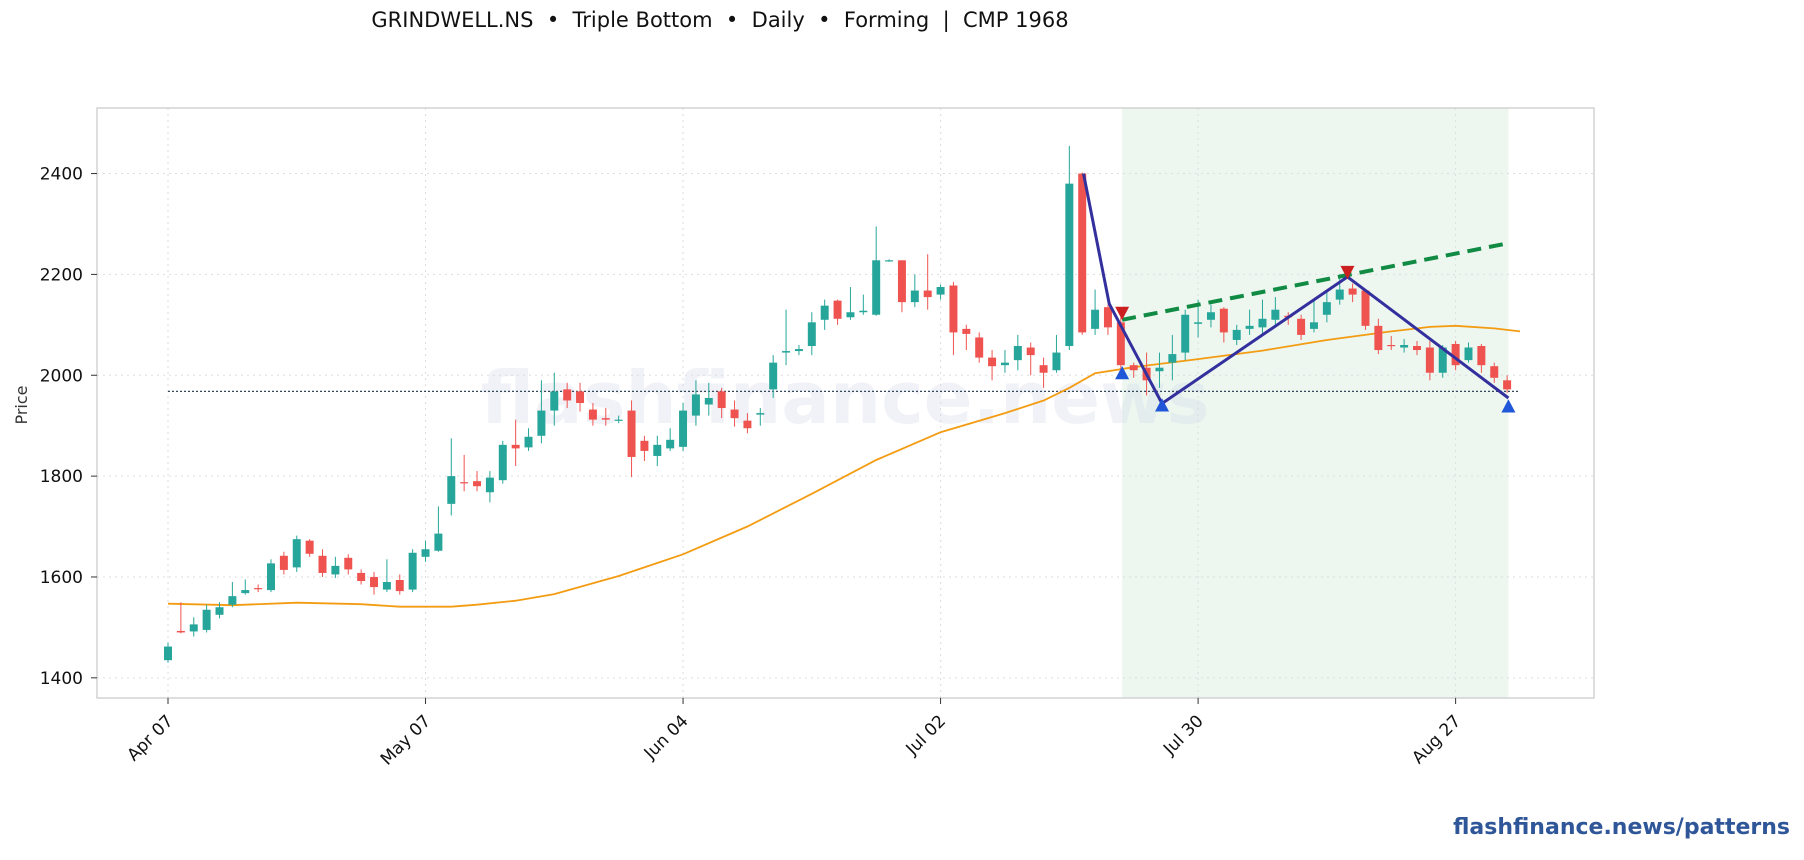  I want to click on x-tick-label: Jul 30, so click(1183, 735).